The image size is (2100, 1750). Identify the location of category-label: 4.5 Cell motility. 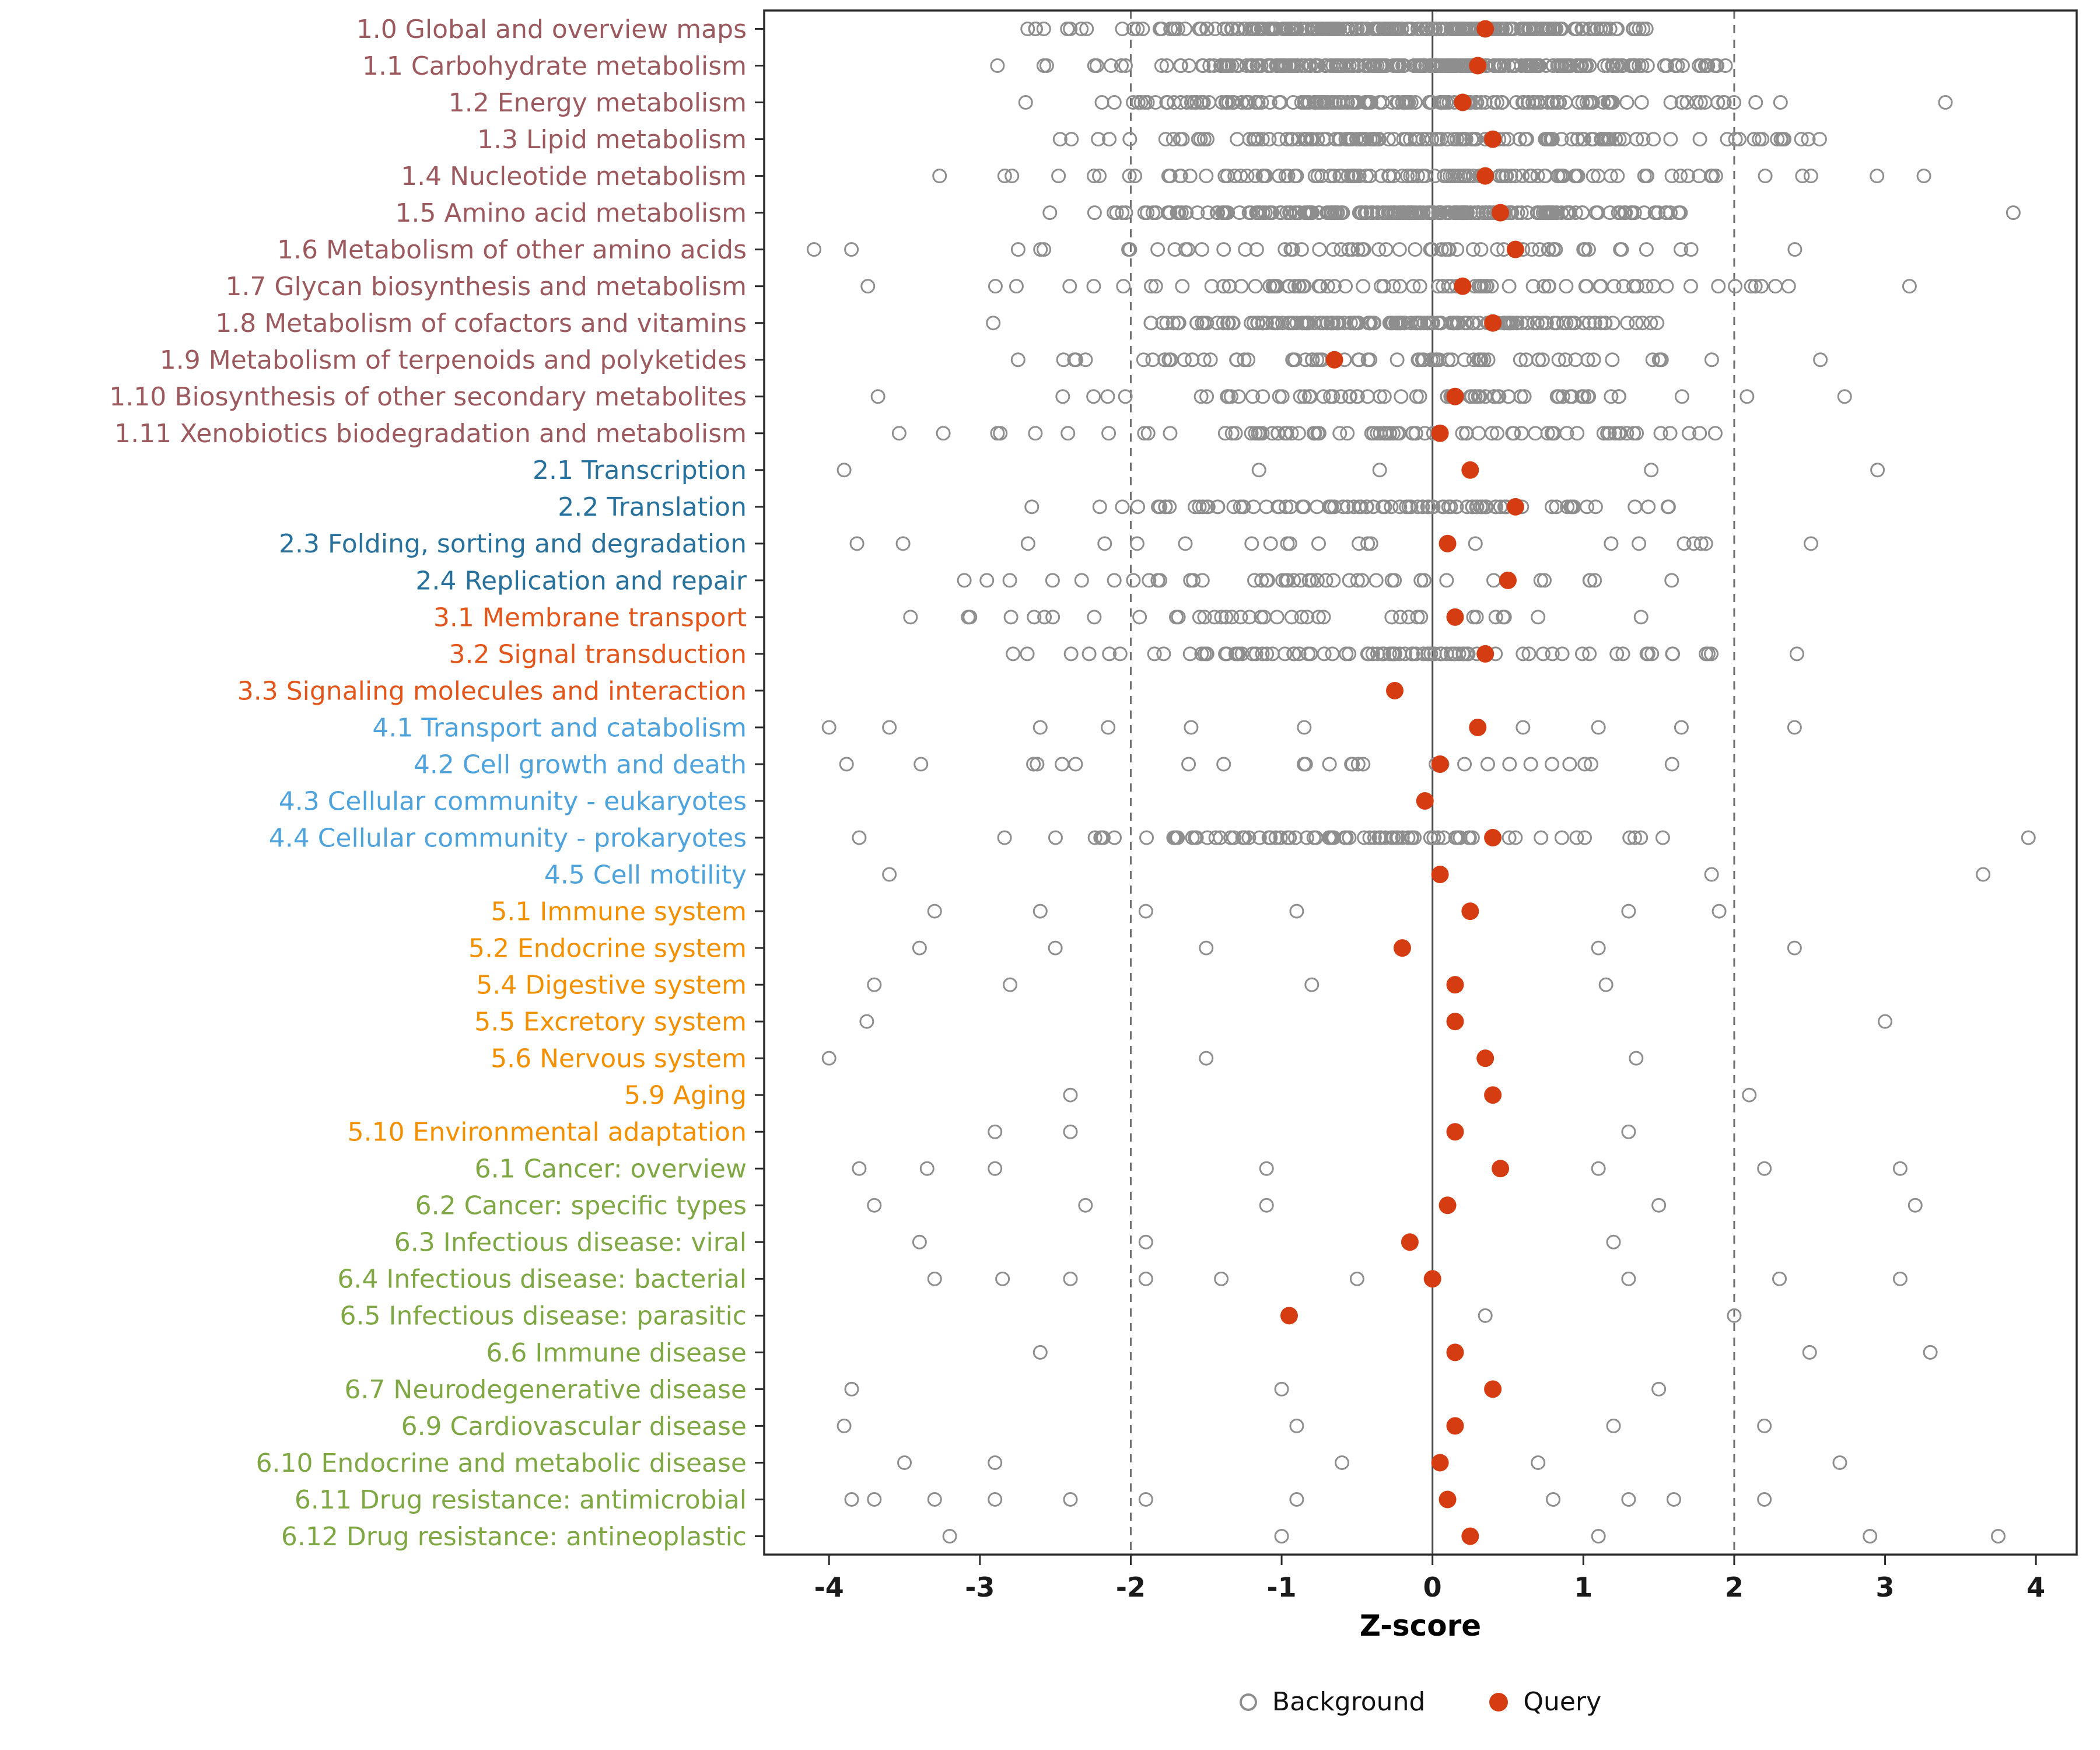
(645, 875).